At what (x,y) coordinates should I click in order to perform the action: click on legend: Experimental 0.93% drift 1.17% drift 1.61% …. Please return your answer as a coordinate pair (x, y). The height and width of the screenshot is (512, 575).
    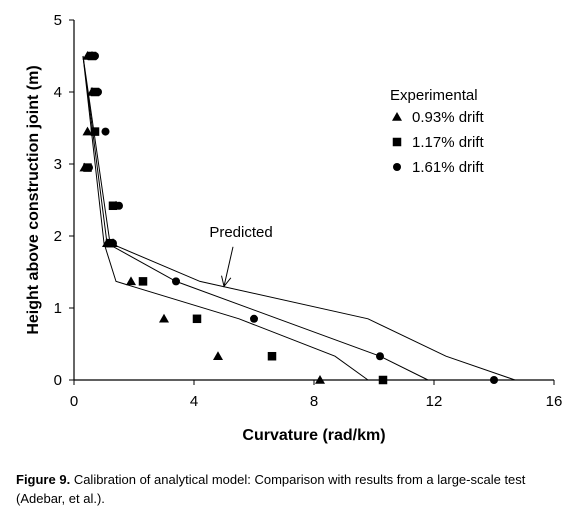
    Looking at the image, I should click on (437, 131).